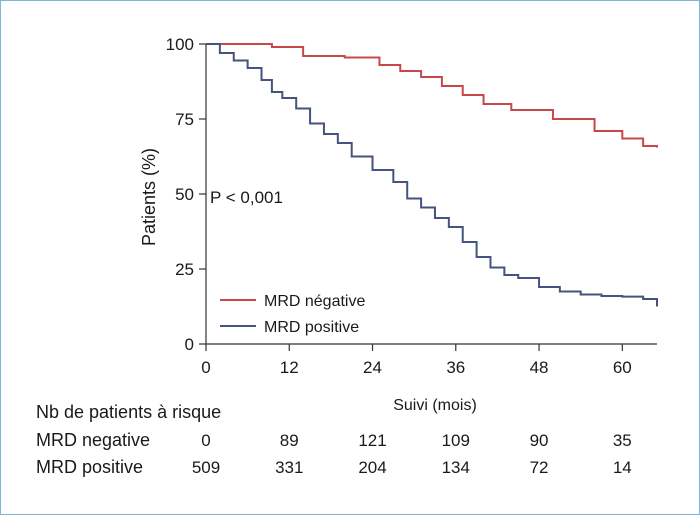 The width and height of the screenshot is (700, 515). What do you see at coordinates (89, 467) in the screenshot?
I see `risk-row-label-mrd-positive: MRD positive` at bounding box center [89, 467].